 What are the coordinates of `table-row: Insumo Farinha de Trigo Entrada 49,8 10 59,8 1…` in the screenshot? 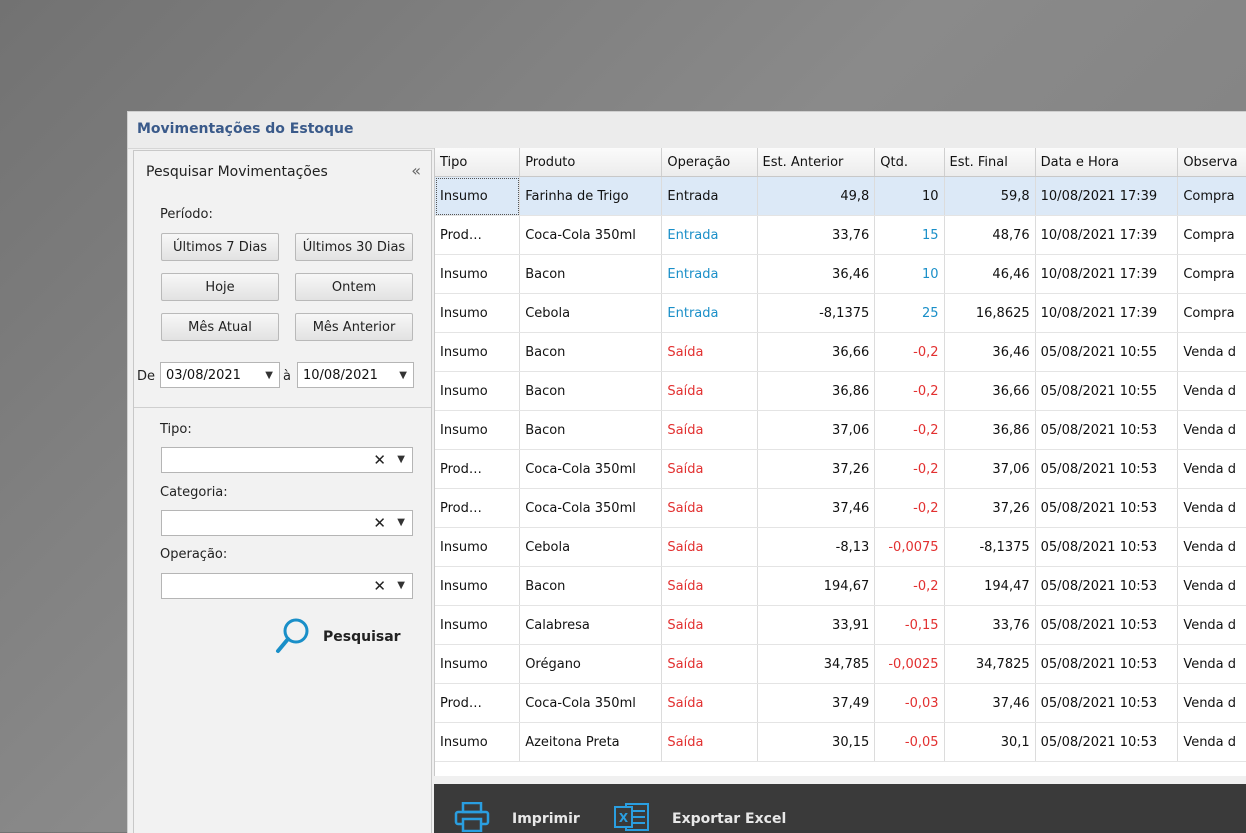 It's located at (840, 196).